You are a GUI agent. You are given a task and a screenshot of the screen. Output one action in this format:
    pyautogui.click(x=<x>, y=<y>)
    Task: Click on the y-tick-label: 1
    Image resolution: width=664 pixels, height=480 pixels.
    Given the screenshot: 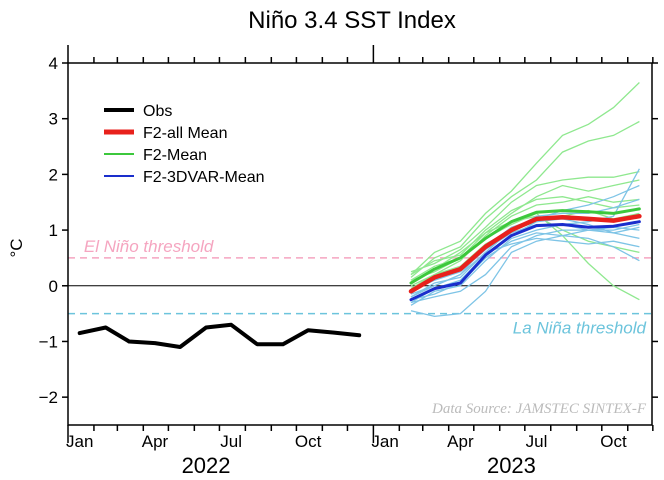 What is the action you would take?
    pyautogui.click(x=53, y=230)
    